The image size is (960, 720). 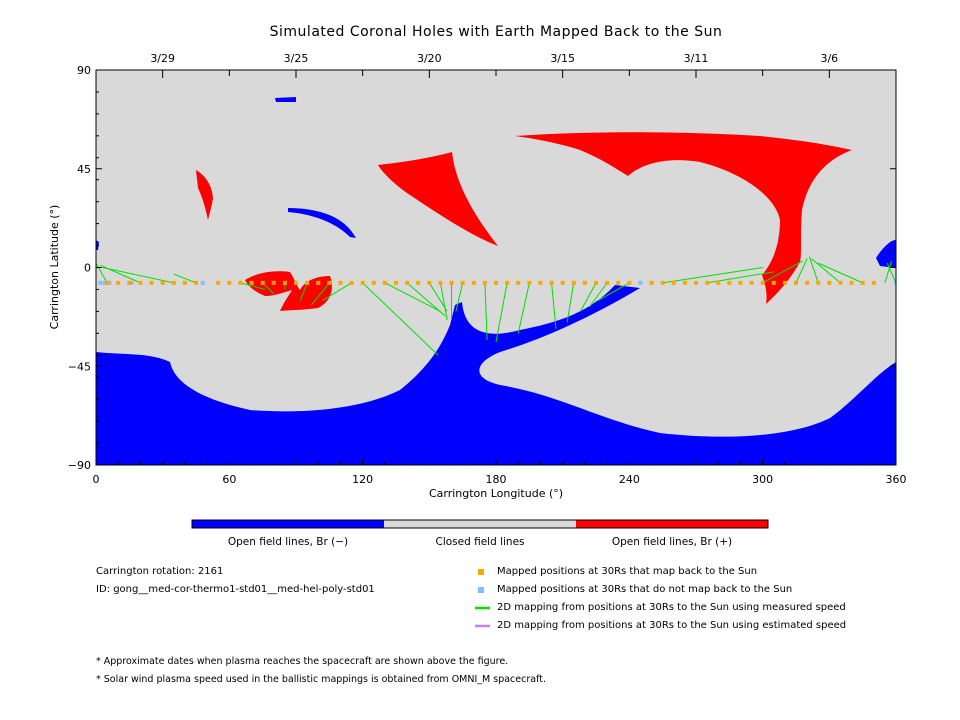 I want to click on x-tick-label: 60, so click(x=229, y=479).